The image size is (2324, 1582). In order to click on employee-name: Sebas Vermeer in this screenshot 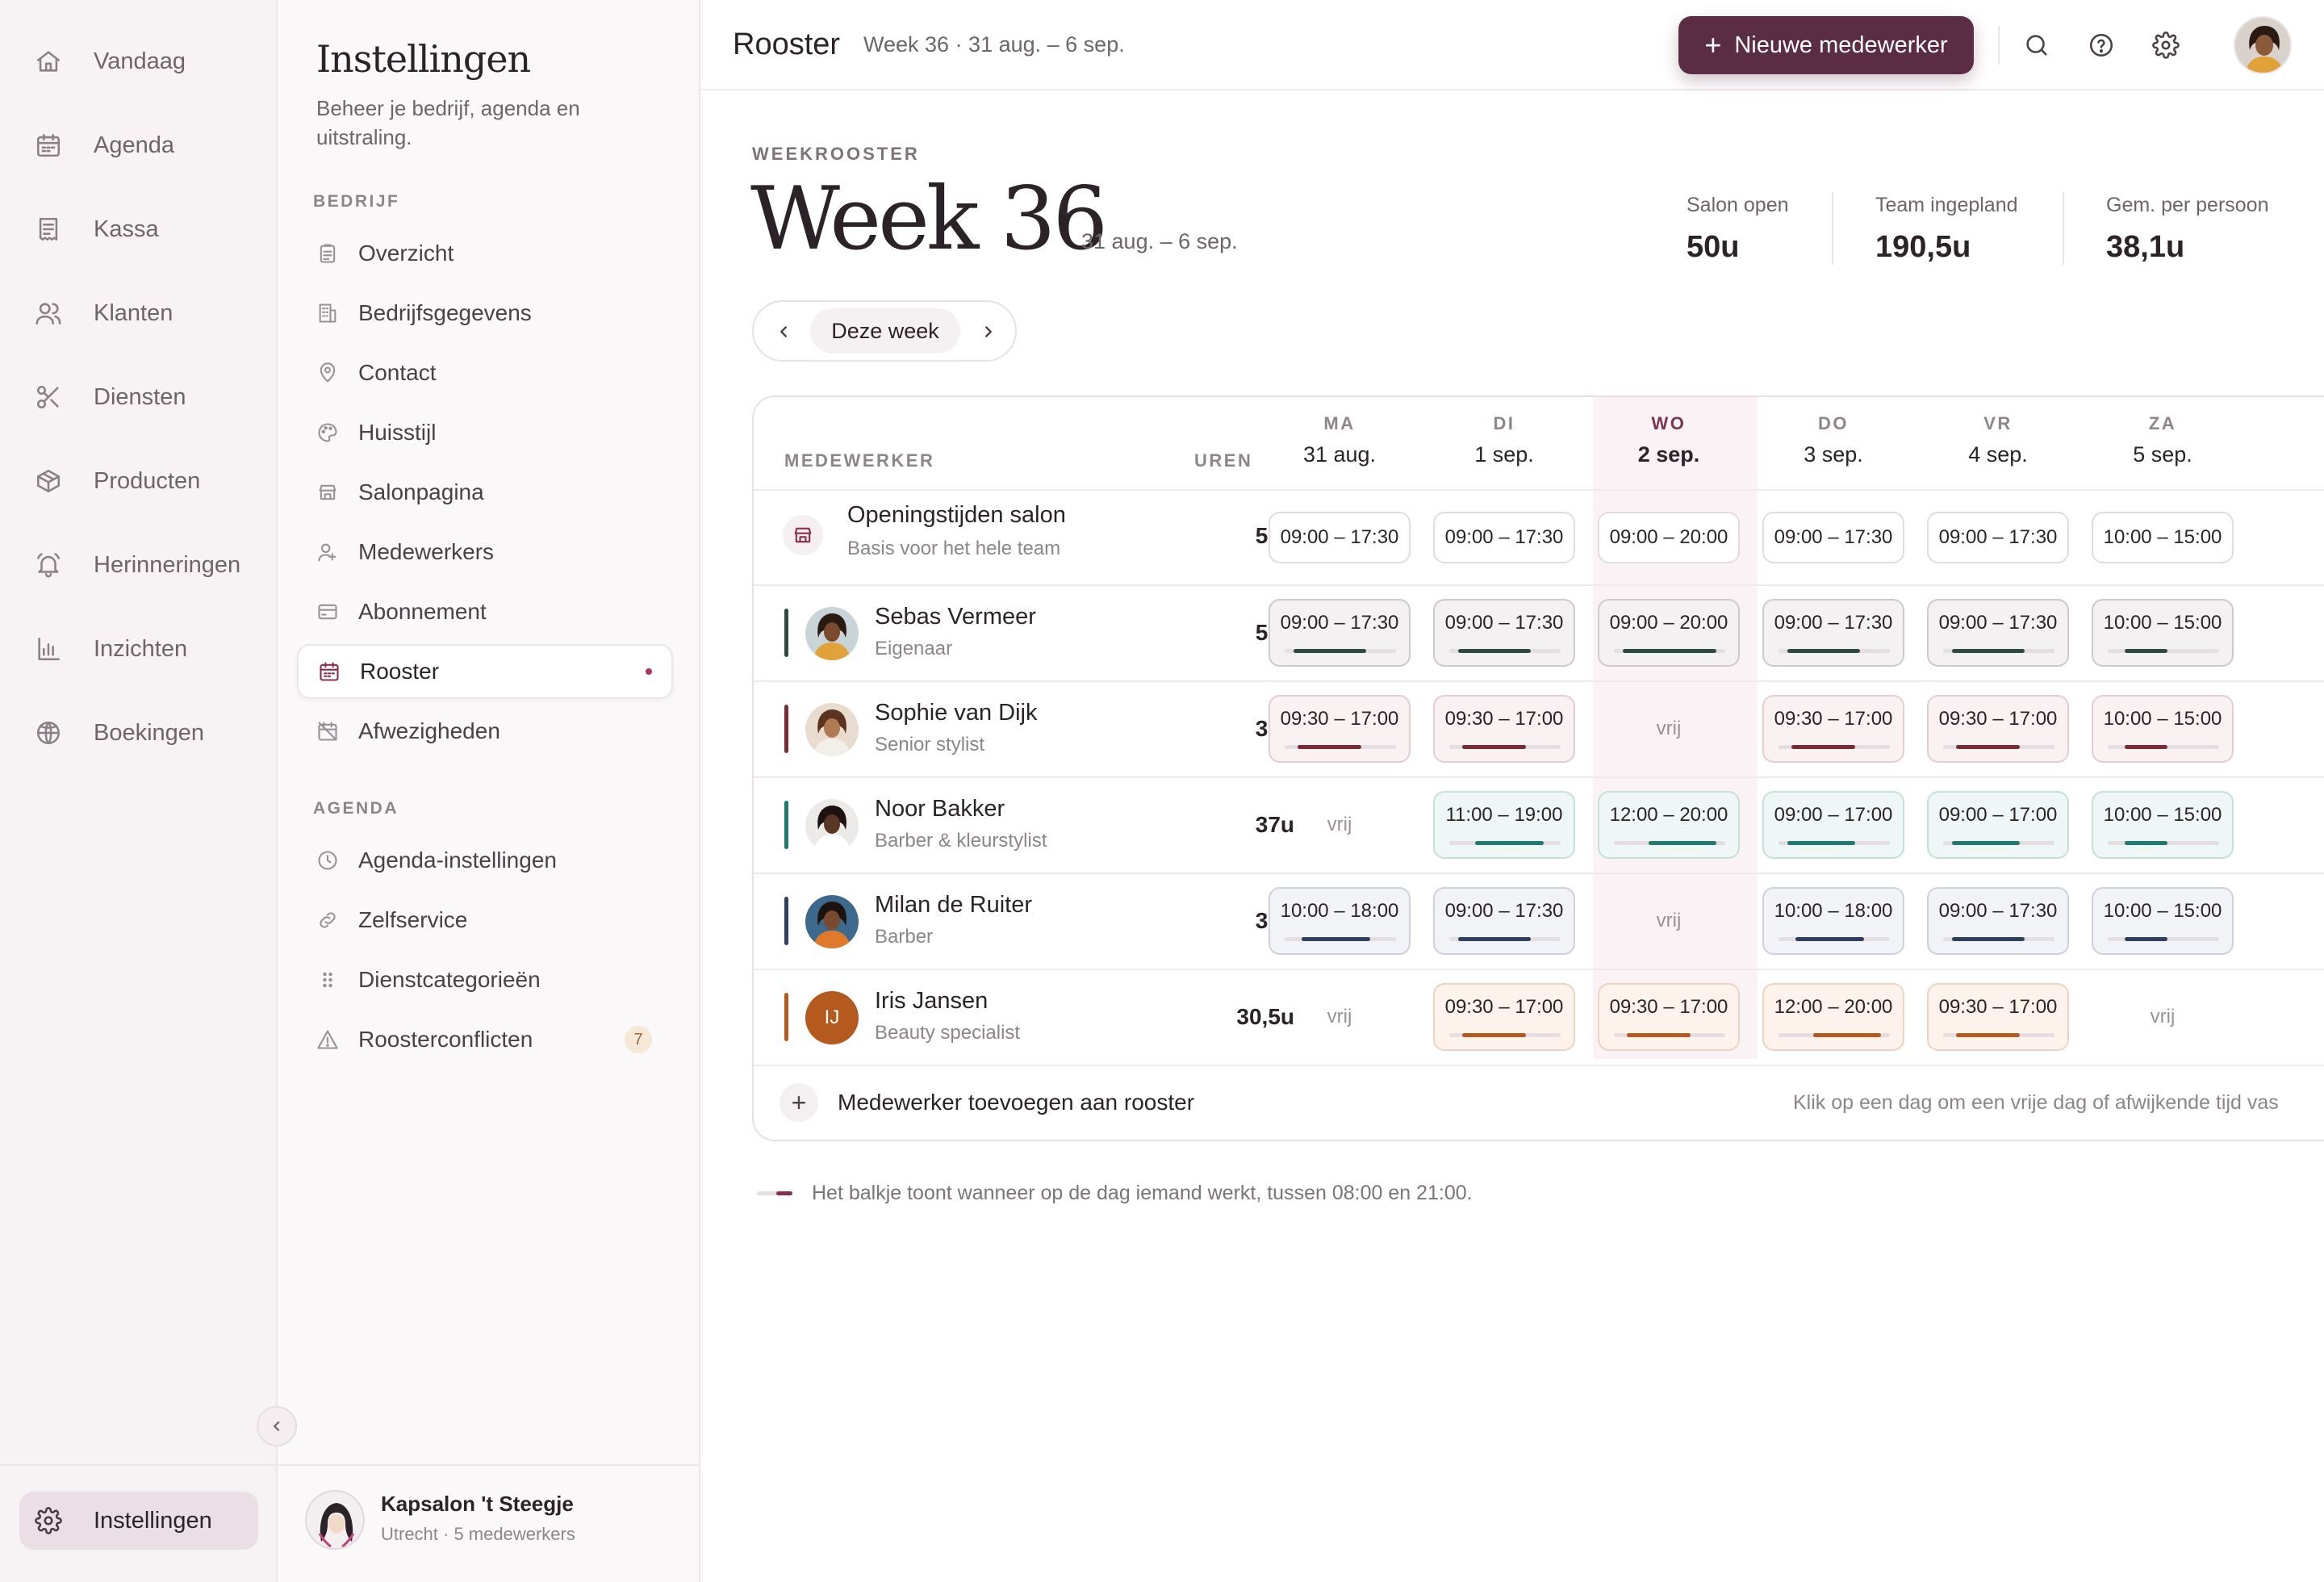, I will do `click(956, 617)`.